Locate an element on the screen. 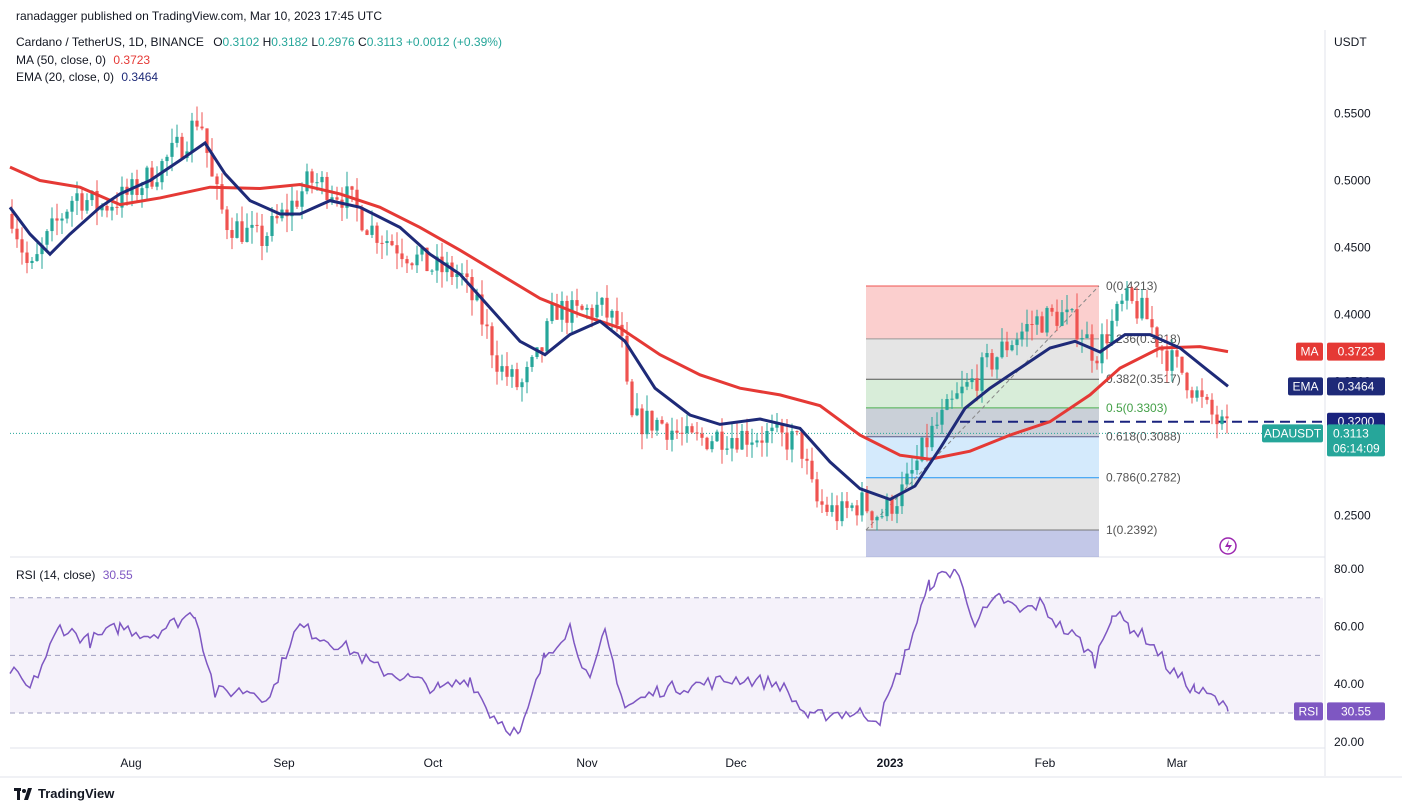 Image resolution: width=1402 pixels, height=812 pixels. price-value-badge: 0.3113 is located at coordinates (1351, 433).